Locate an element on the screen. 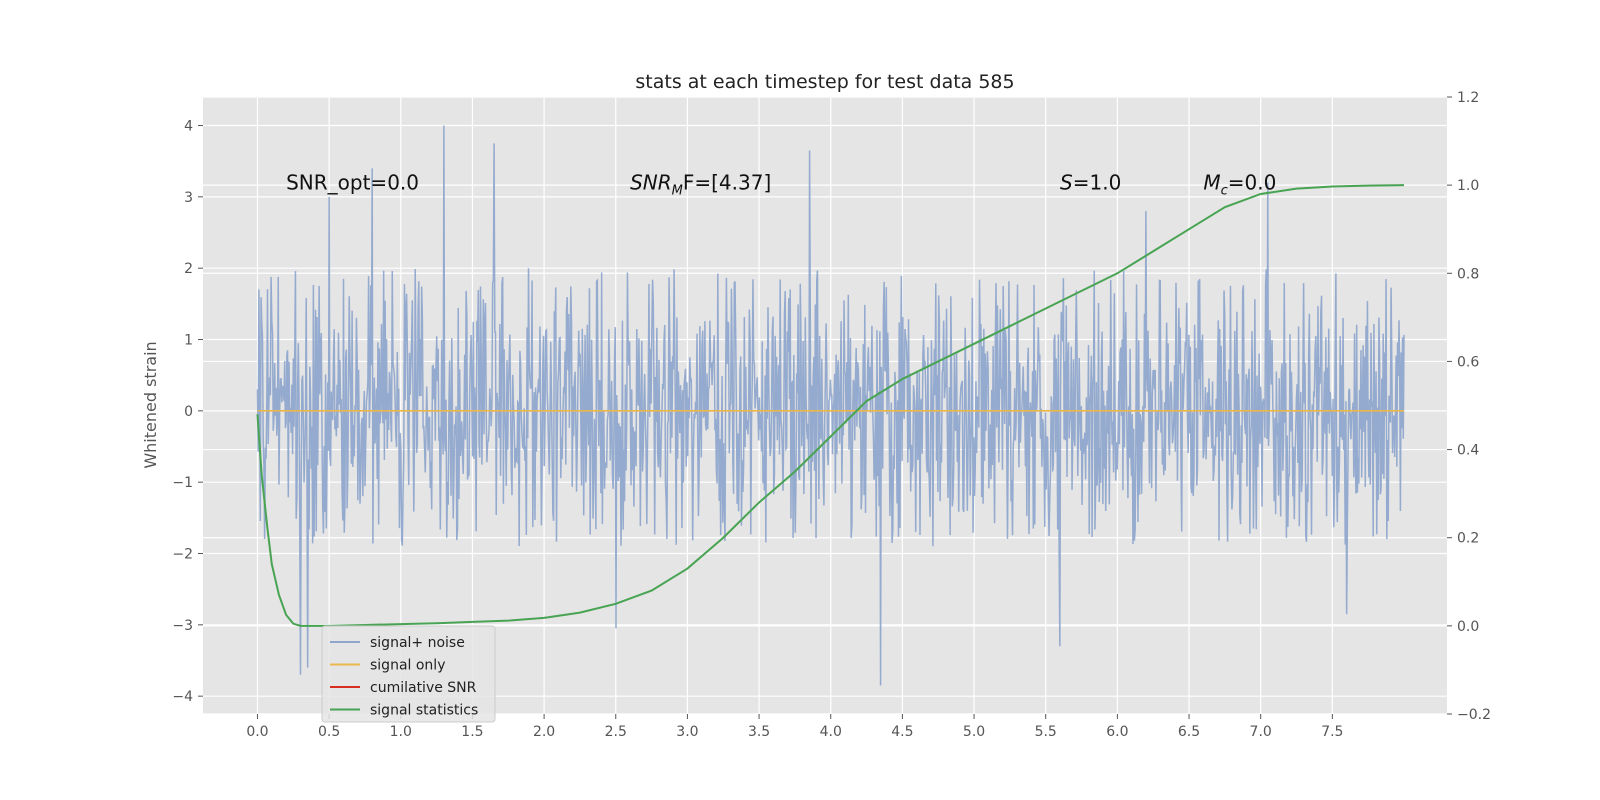  chart-title: stats at each timestep for test data 585 is located at coordinates (824, 82).